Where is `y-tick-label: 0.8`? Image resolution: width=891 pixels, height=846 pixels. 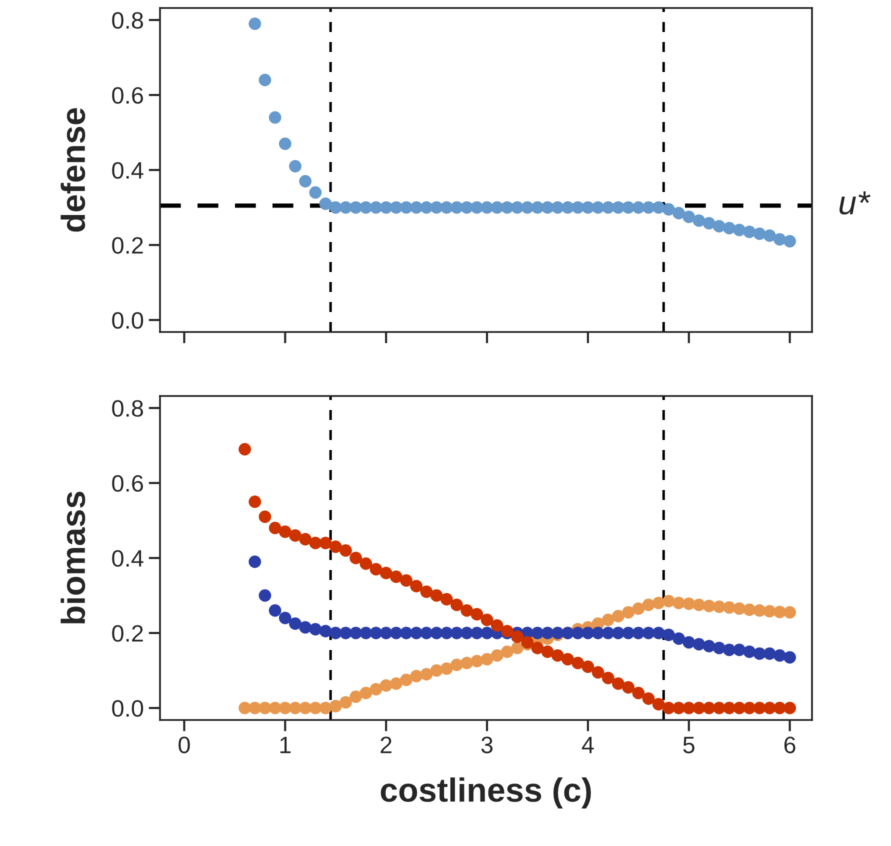
y-tick-label: 0.8 is located at coordinates (128, 20).